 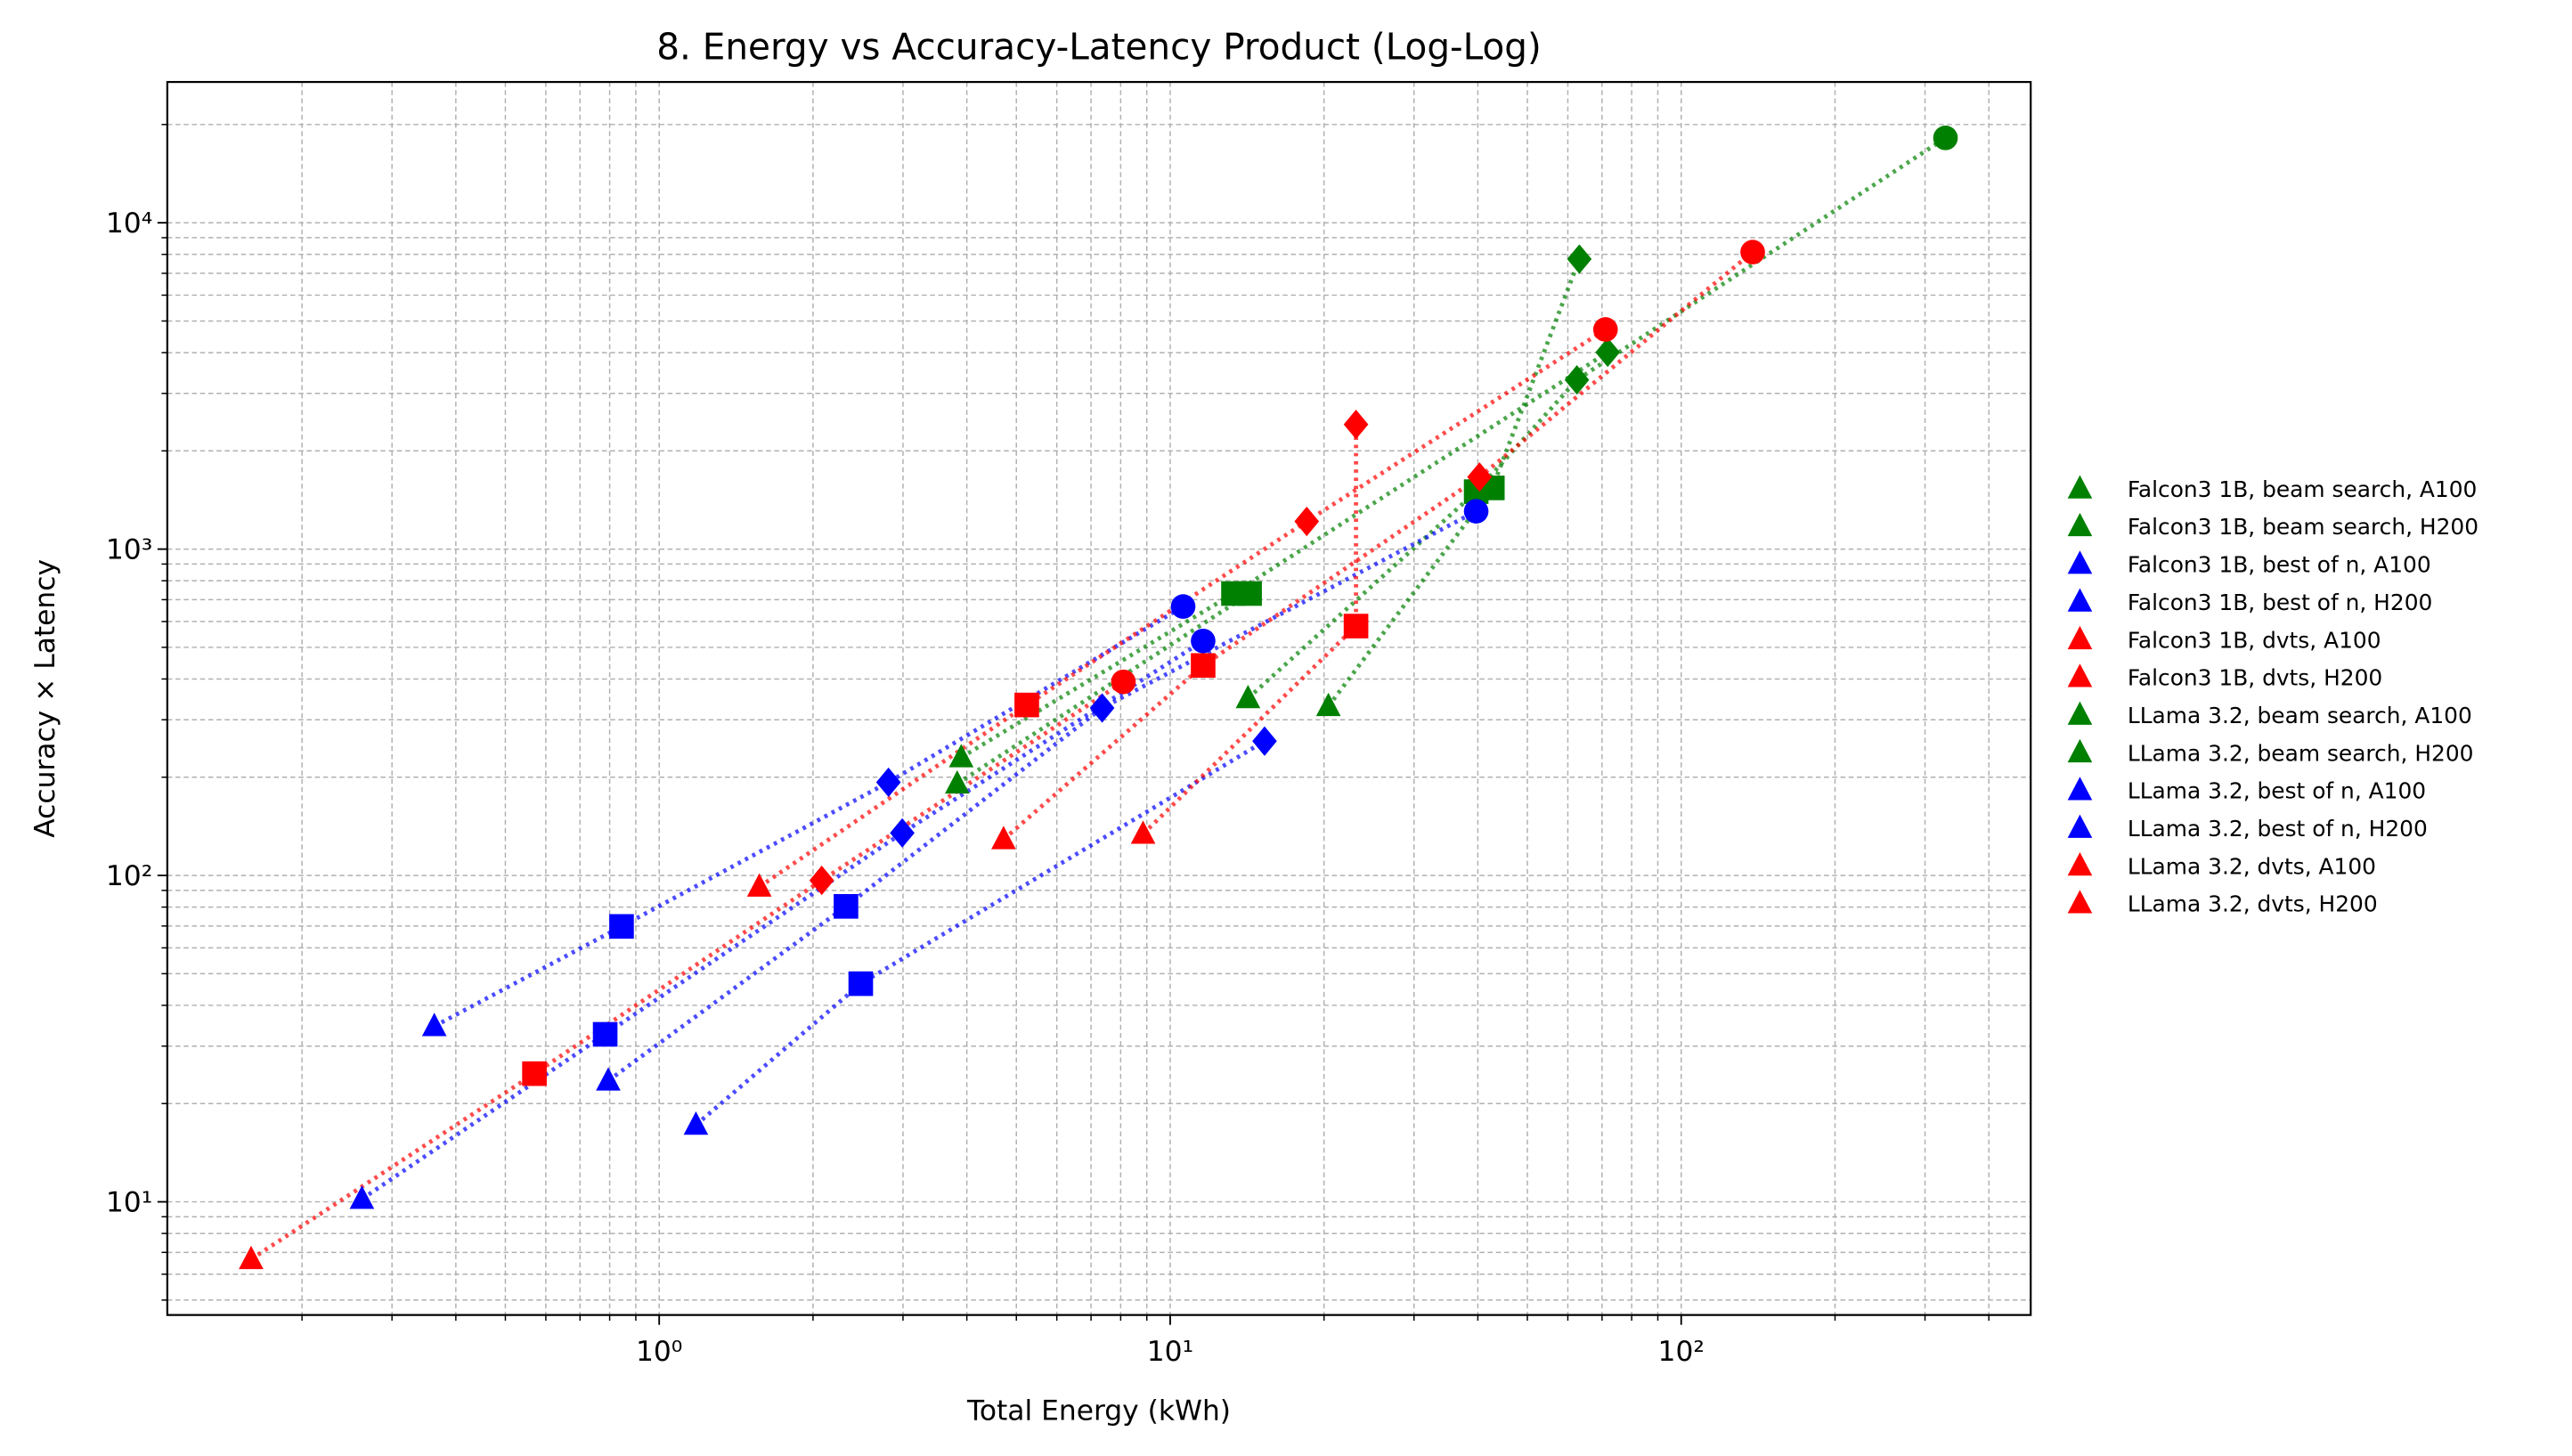 What do you see at coordinates (2303, 527) in the screenshot?
I see `legend-label: Falcon3 1B, beam search, H200` at bounding box center [2303, 527].